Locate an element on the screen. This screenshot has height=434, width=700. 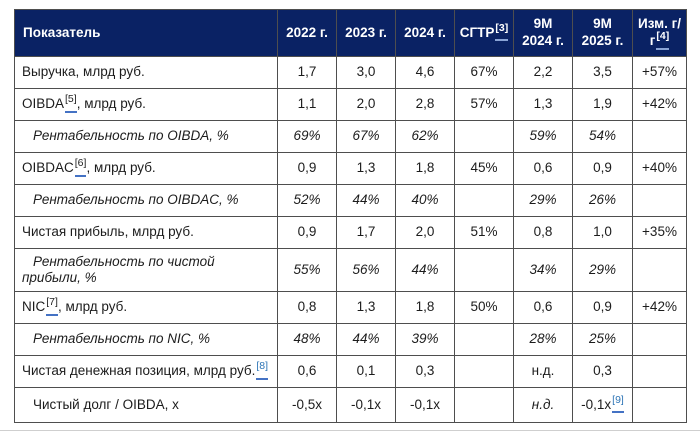
column-header-y2023: 2023 г. is located at coordinates (366, 33).